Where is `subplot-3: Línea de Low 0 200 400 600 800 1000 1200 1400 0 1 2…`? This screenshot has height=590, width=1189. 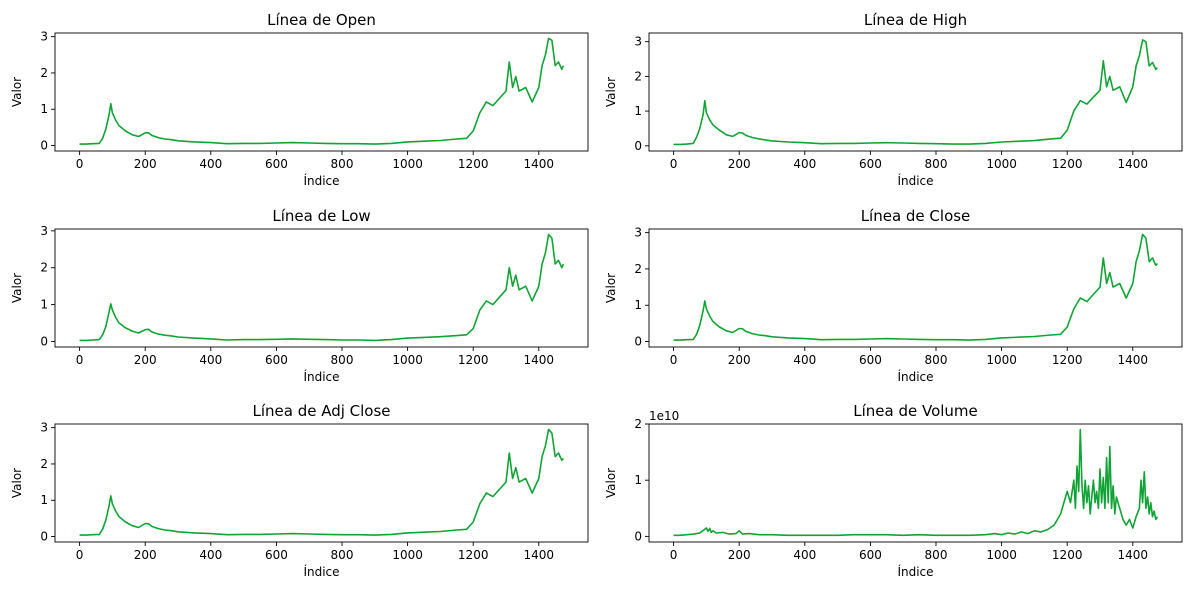 subplot-3: Línea de Low 0 200 400 600 800 1000 1200 1400 0 1 2… is located at coordinates (299, 295).